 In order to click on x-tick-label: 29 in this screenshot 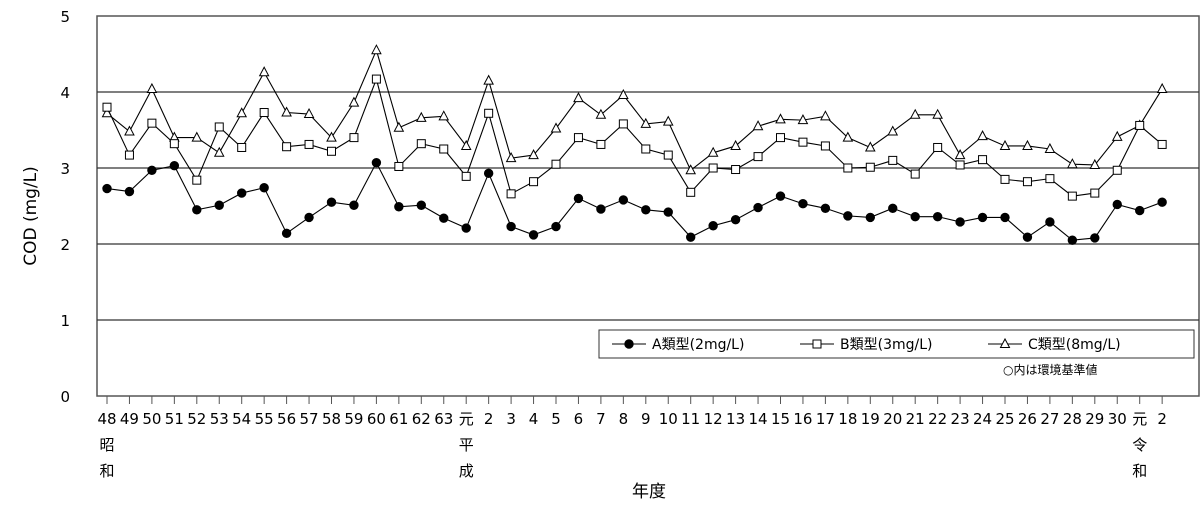, I will do `click(1094, 419)`.